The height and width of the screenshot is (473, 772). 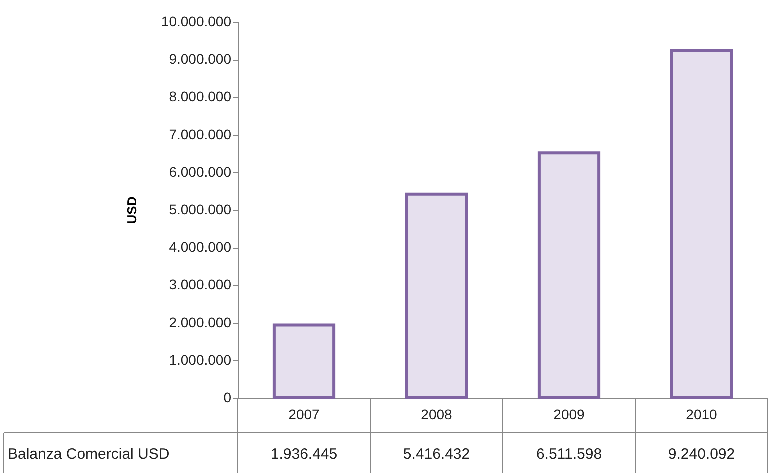 I want to click on y-tick-label: 3.000.000, so click(x=200, y=284).